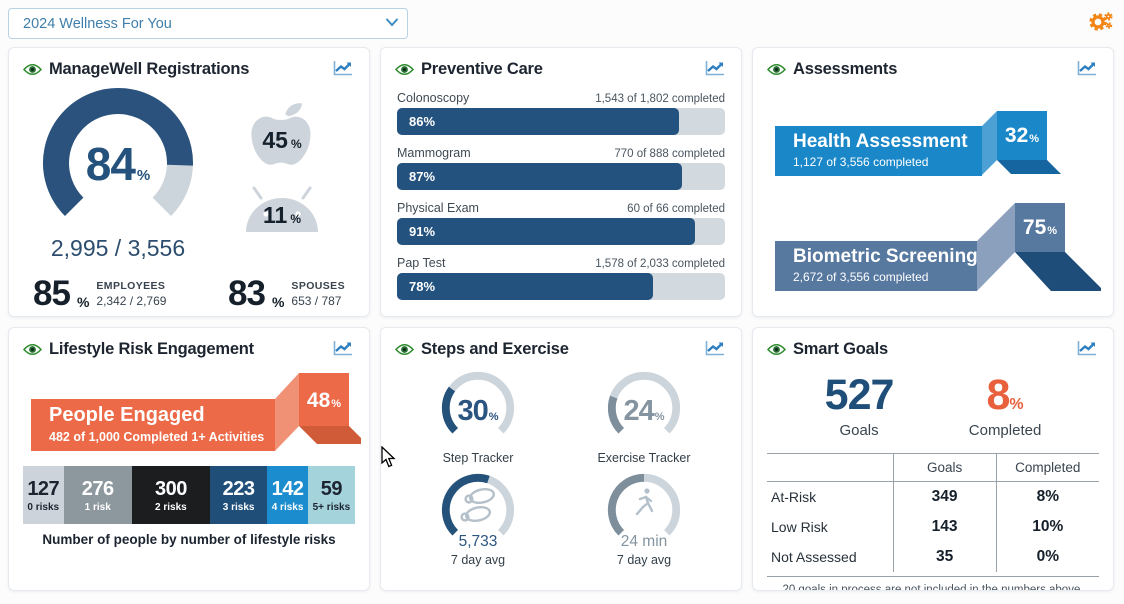 This screenshot has width=1124, height=604. I want to click on engagement-percent: 48%, so click(324, 400).